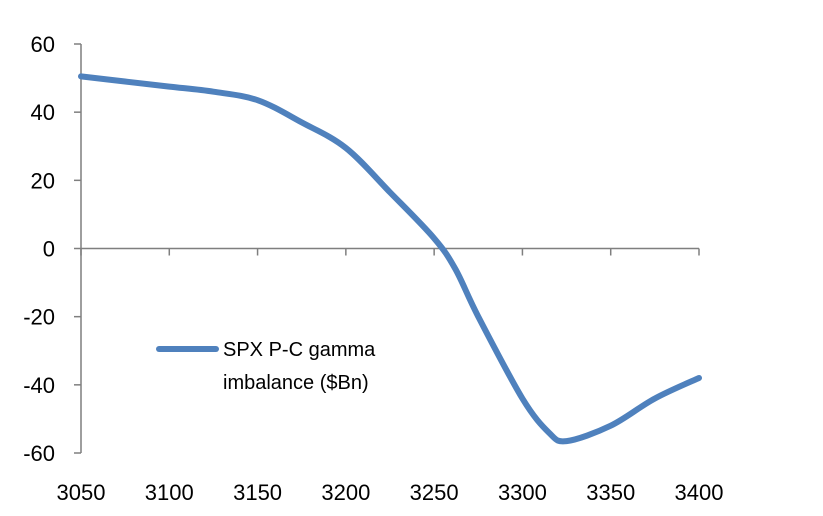 The image size is (823, 516). I want to click on y-tick-label: -40, so click(39, 385).